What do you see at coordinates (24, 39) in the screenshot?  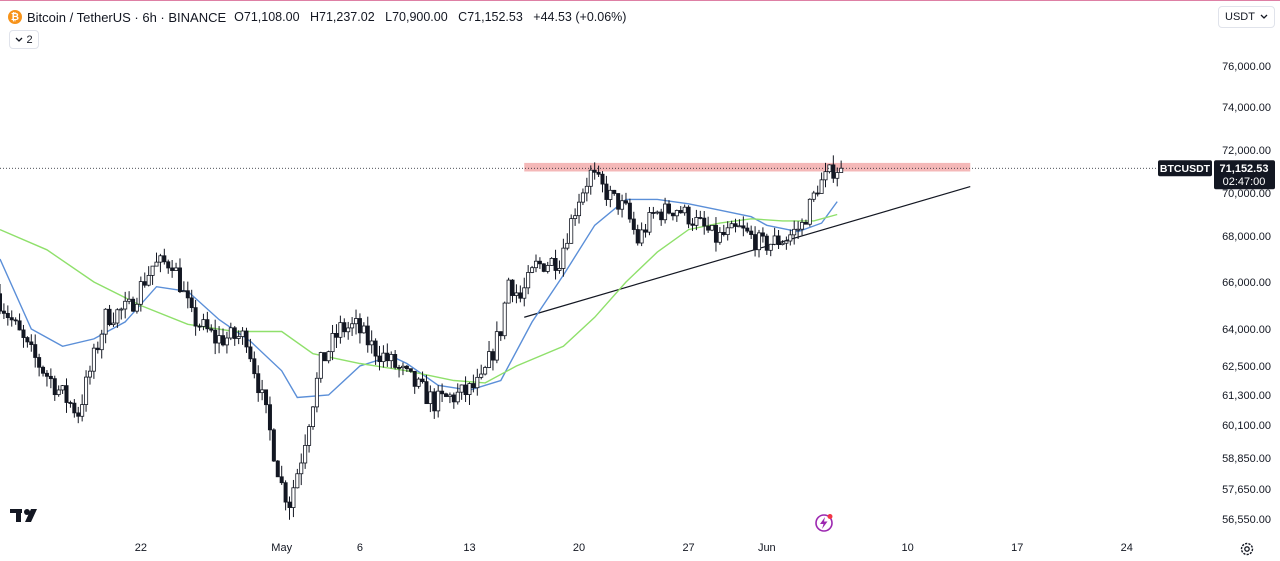 I see `indicators-toggle-button: 2` at bounding box center [24, 39].